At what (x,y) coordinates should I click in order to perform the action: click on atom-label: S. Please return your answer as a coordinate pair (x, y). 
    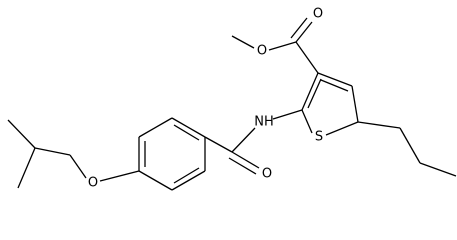
    Looking at the image, I should click on (319, 137).